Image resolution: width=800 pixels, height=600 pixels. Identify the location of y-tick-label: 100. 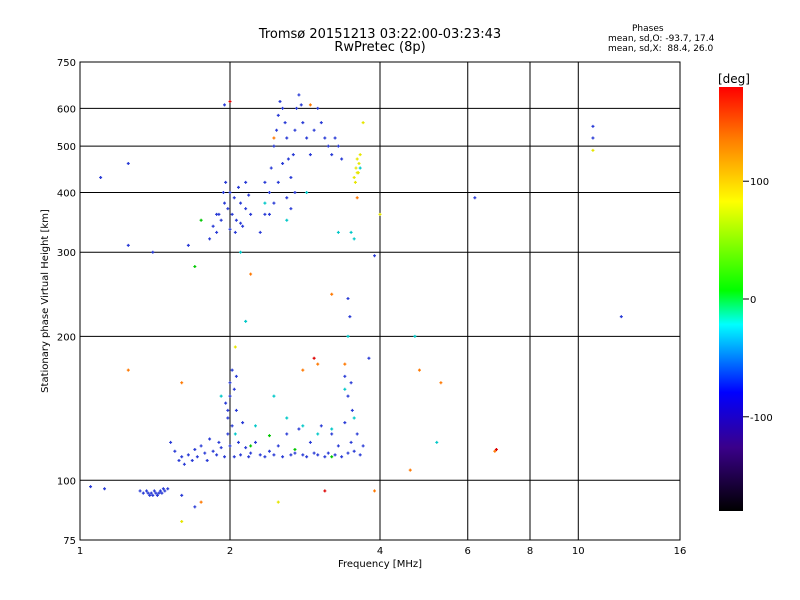
(66, 481).